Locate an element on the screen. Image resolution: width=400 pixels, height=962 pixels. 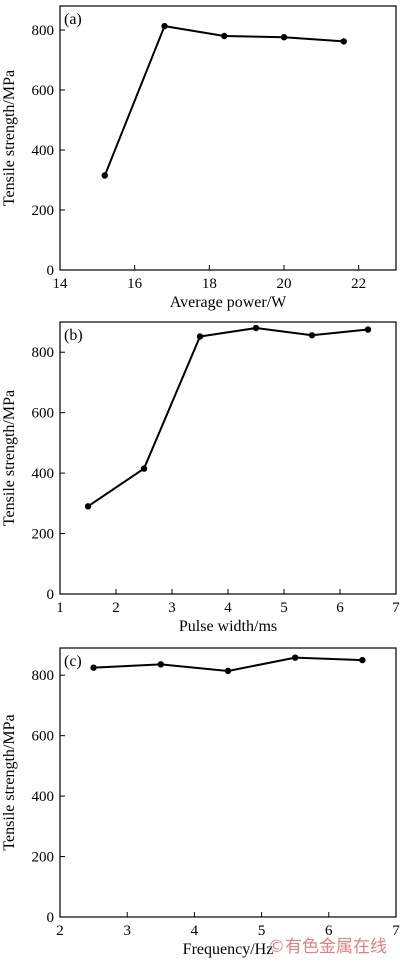
watermark: ©有色金属在线 is located at coordinates (327, 947).